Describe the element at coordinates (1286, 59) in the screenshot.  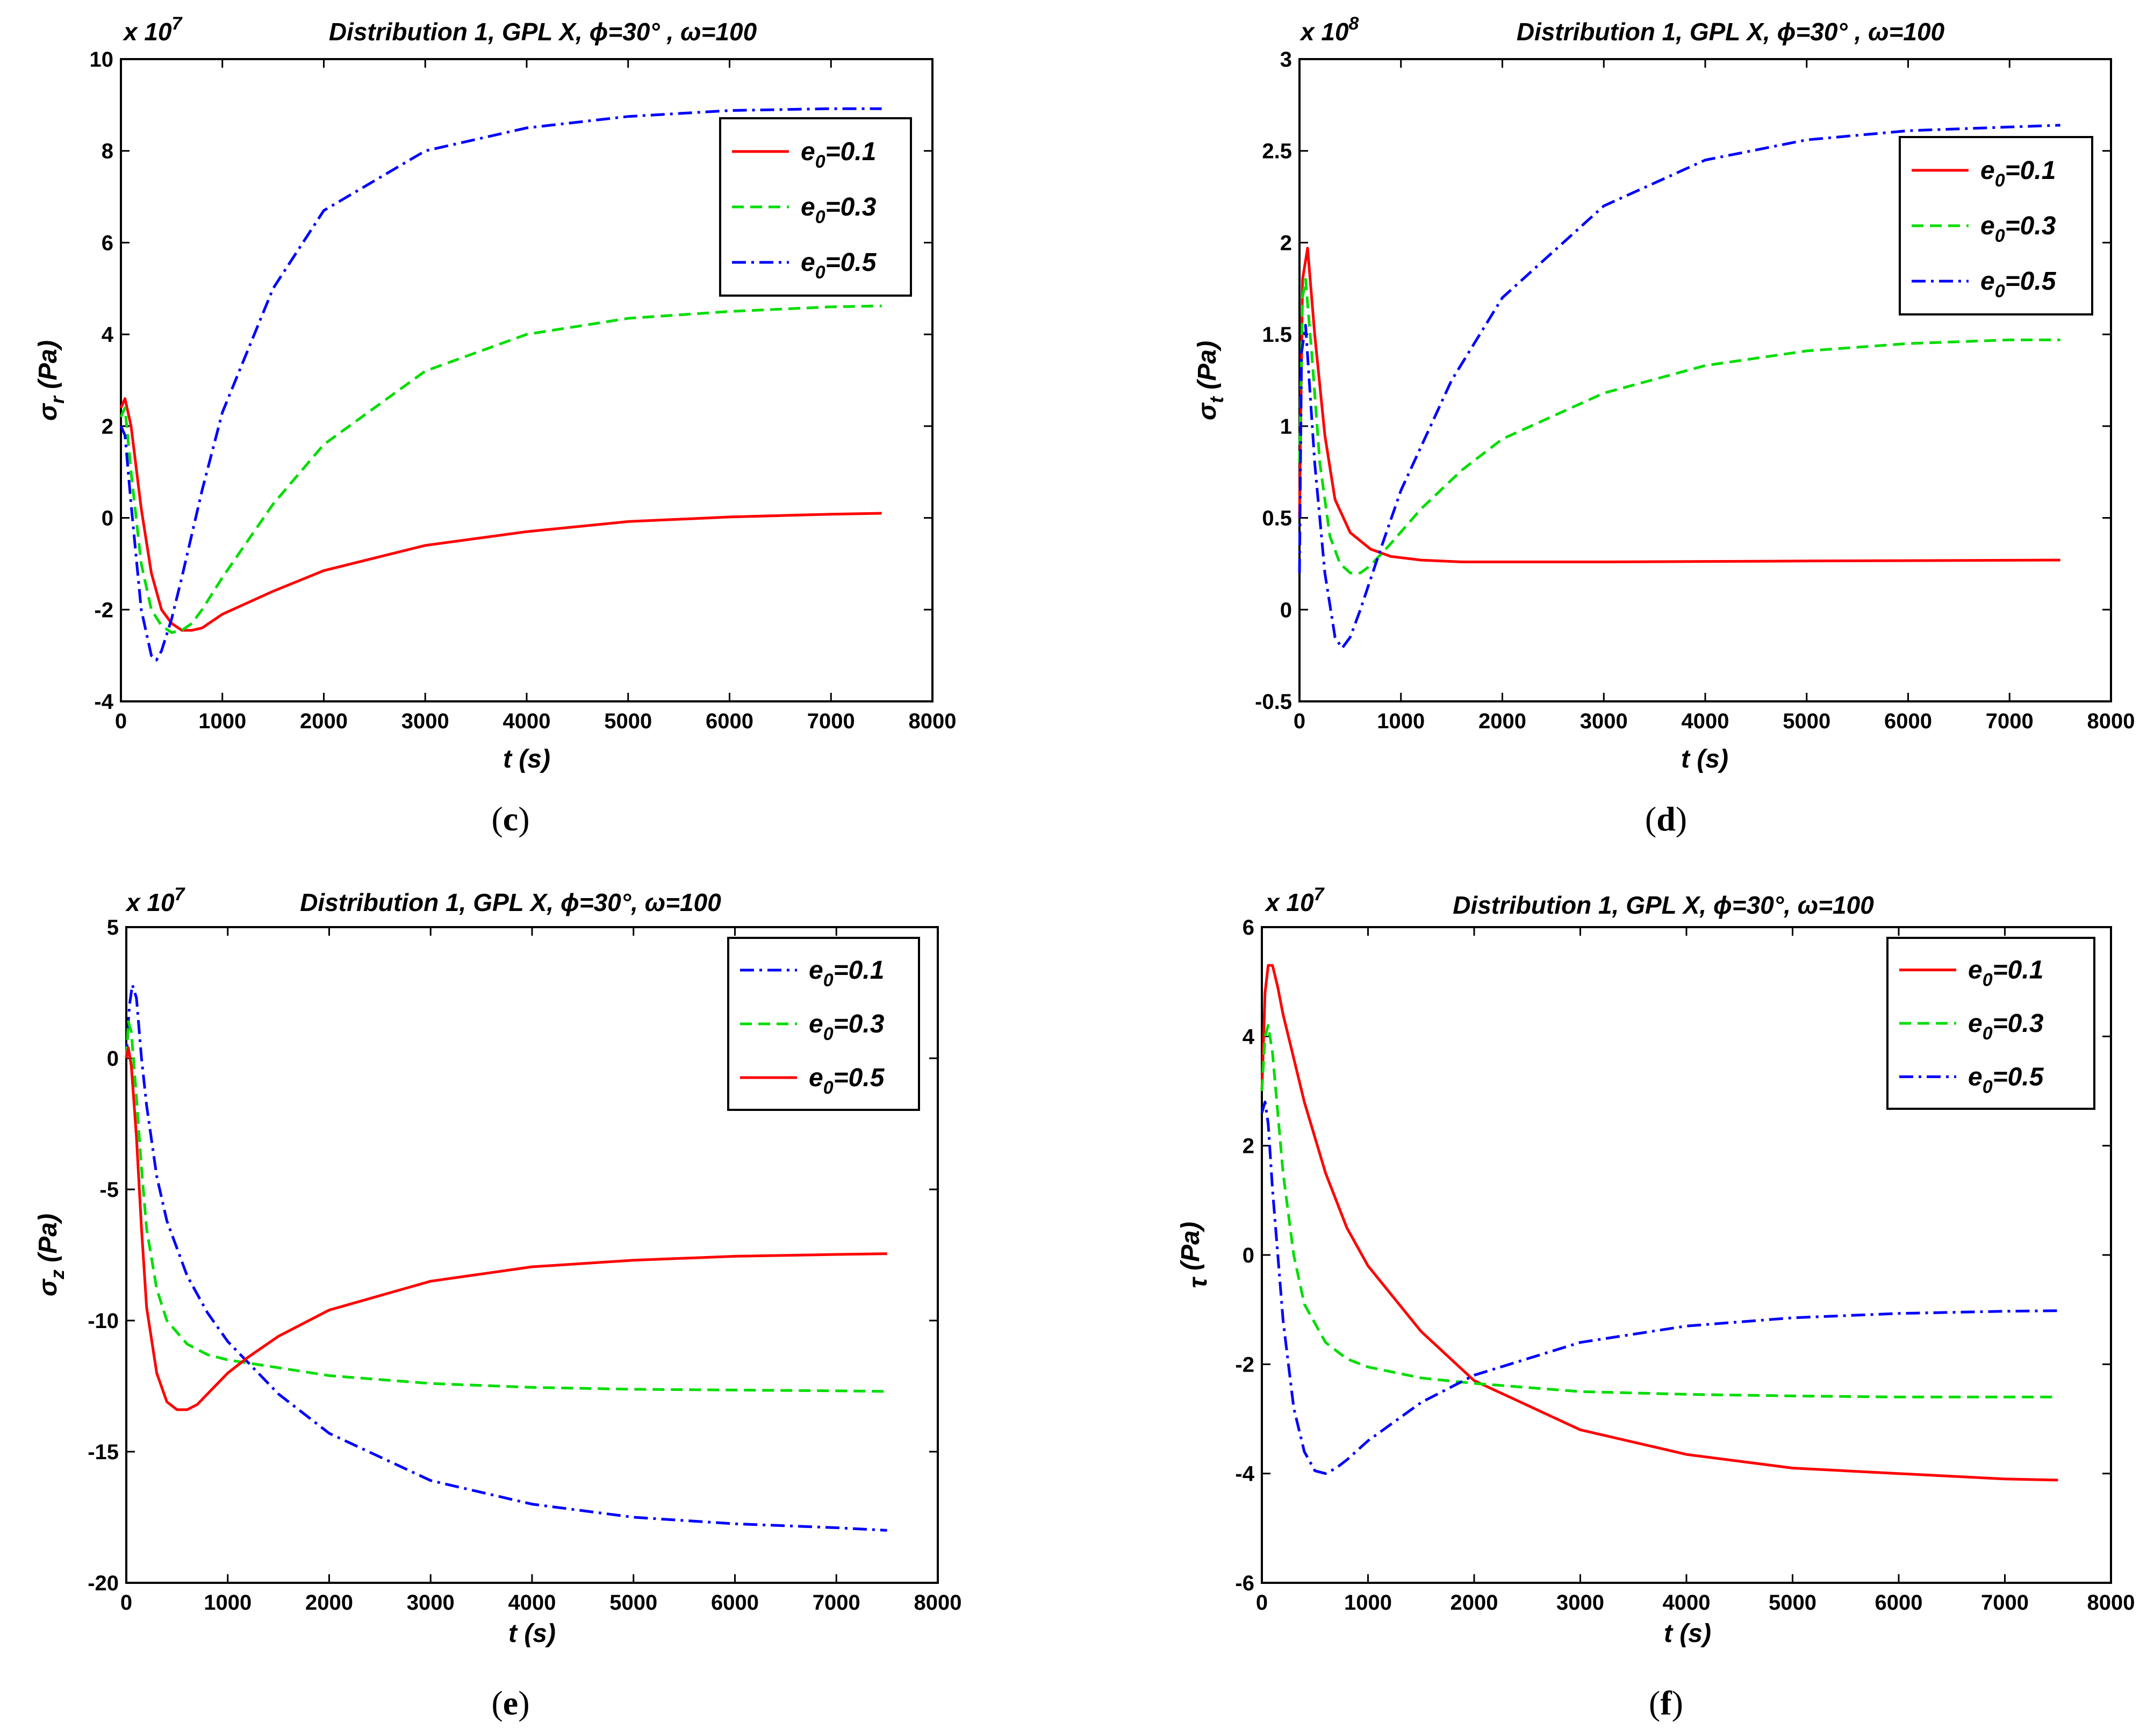
I see `y-tick-label: 3` at that location.